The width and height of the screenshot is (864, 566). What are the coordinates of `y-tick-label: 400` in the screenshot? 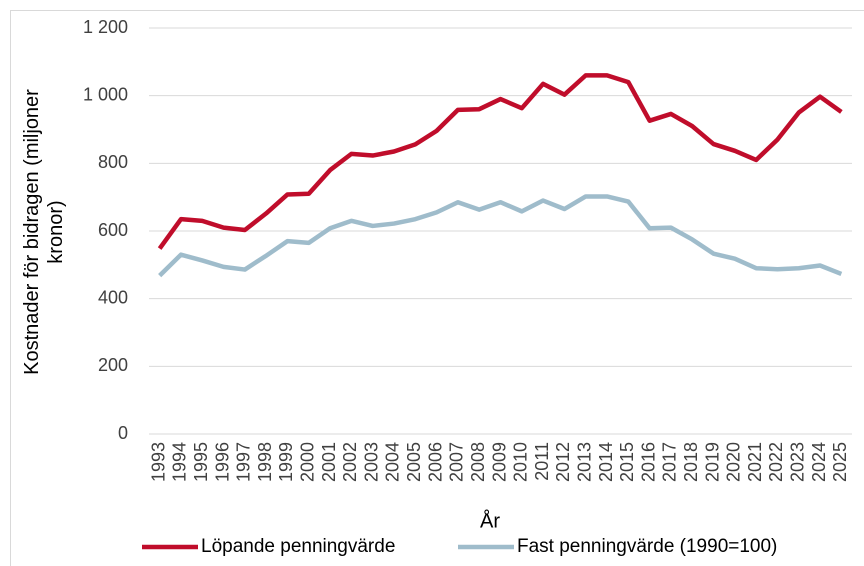 It's located at (113, 297).